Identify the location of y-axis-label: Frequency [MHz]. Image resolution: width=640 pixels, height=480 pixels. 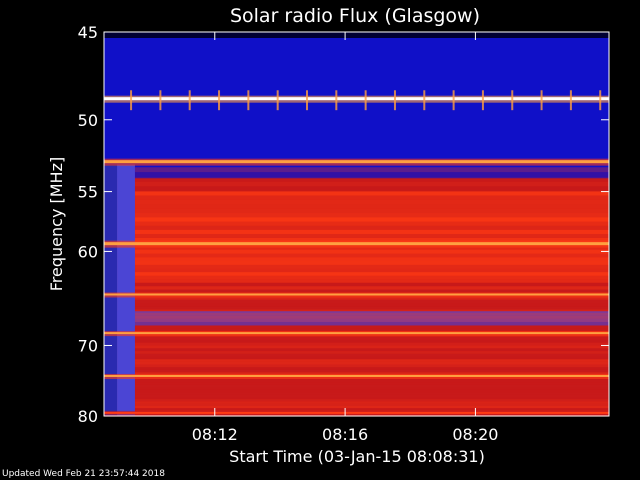
(56, 224).